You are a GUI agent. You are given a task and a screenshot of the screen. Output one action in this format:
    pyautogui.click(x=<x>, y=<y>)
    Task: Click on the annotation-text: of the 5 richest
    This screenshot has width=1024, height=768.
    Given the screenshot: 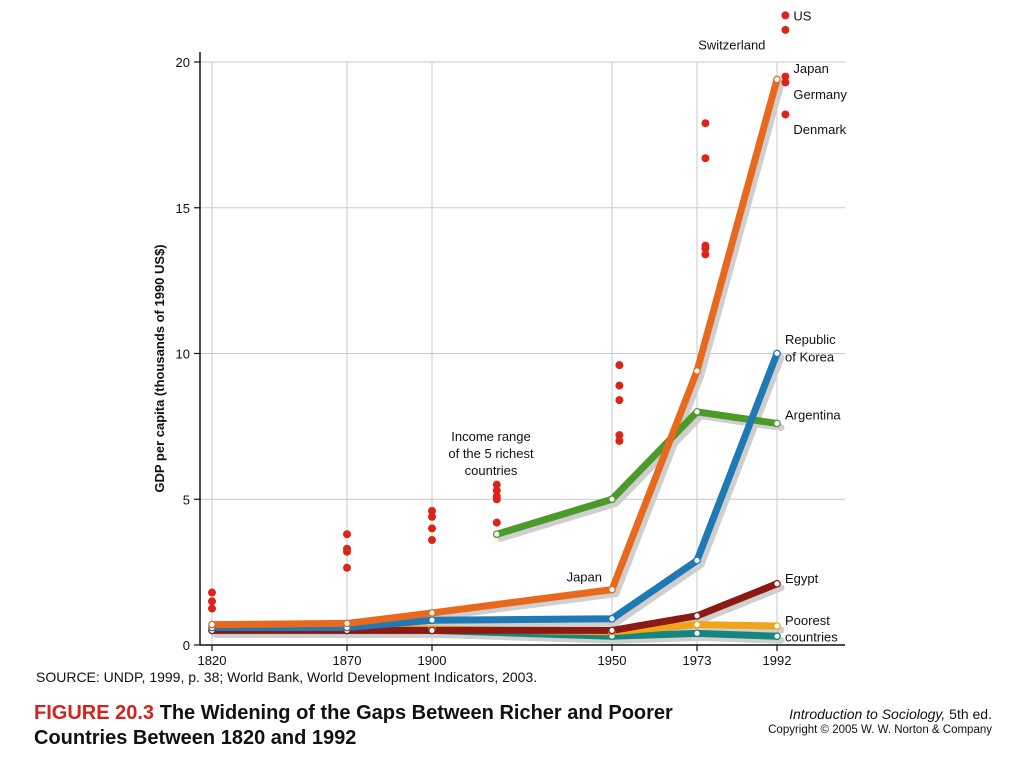 What is the action you would take?
    pyautogui.click(x=491, y=453)
    